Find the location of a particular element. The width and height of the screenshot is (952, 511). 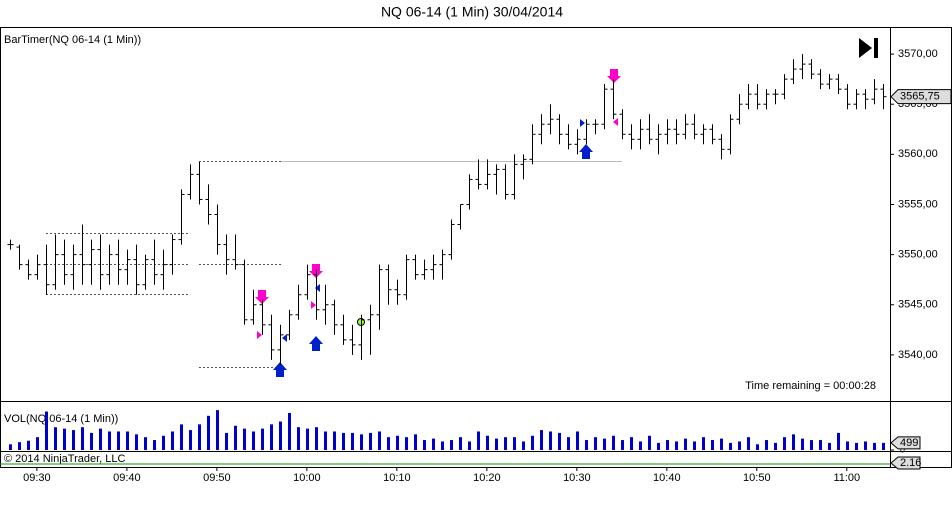

copyright: © 2014 NinjaTrader, LLC is located at coordinates (64, 459).